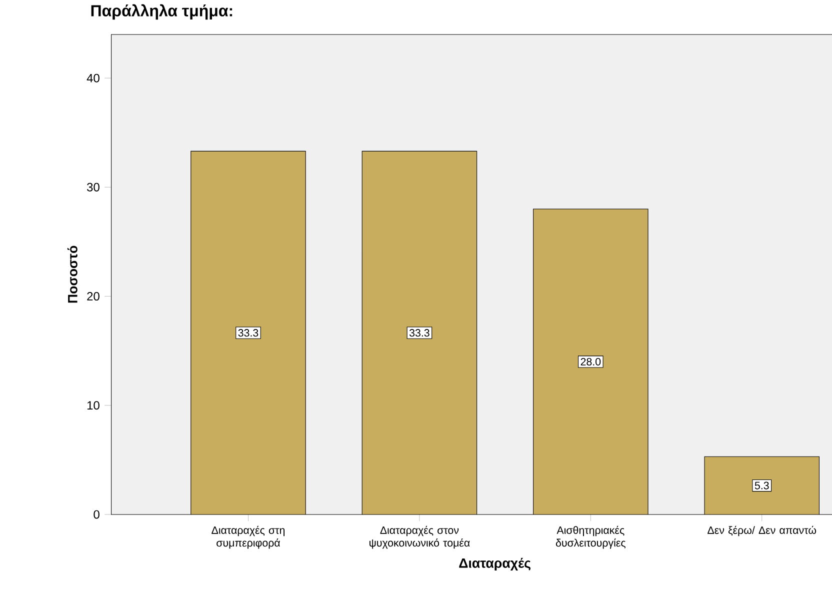 Image resolution: width=832 pixels, height=593 pixels. What do you see at coordinates (72, 274) in the screenshot?
I see `y-axis-title: Ποσοστό` at bounding box center [72, 274].